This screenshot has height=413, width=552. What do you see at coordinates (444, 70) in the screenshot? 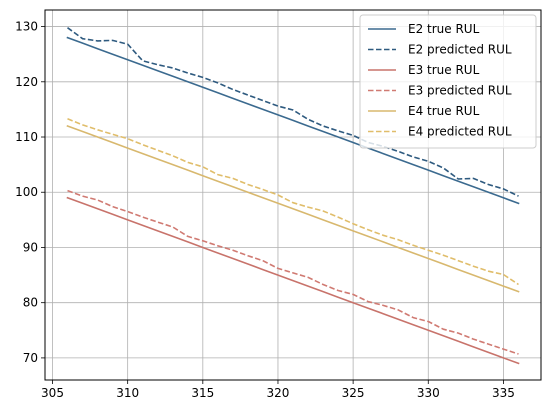
I see `legend-label-3: E3 true RUL` at bounding box center [444, 70].